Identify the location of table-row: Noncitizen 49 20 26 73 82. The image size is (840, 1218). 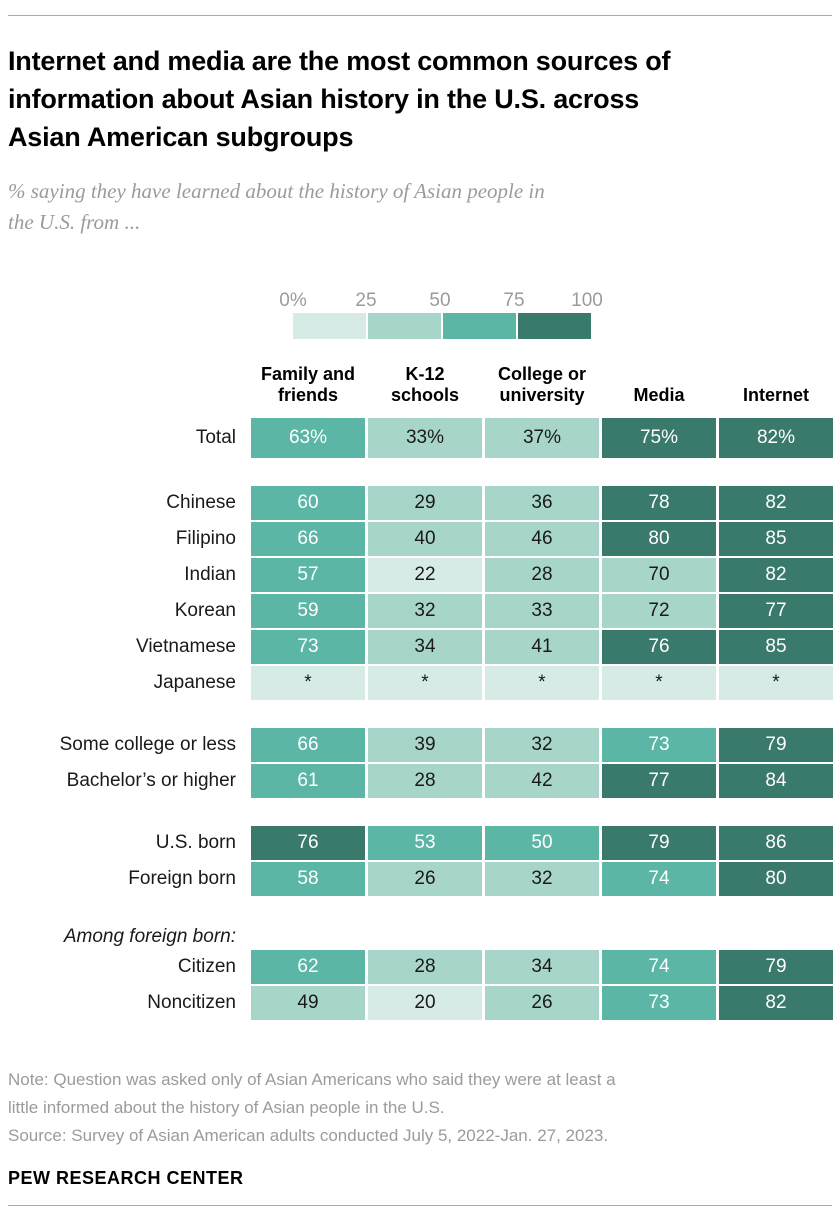
(420, 1003).